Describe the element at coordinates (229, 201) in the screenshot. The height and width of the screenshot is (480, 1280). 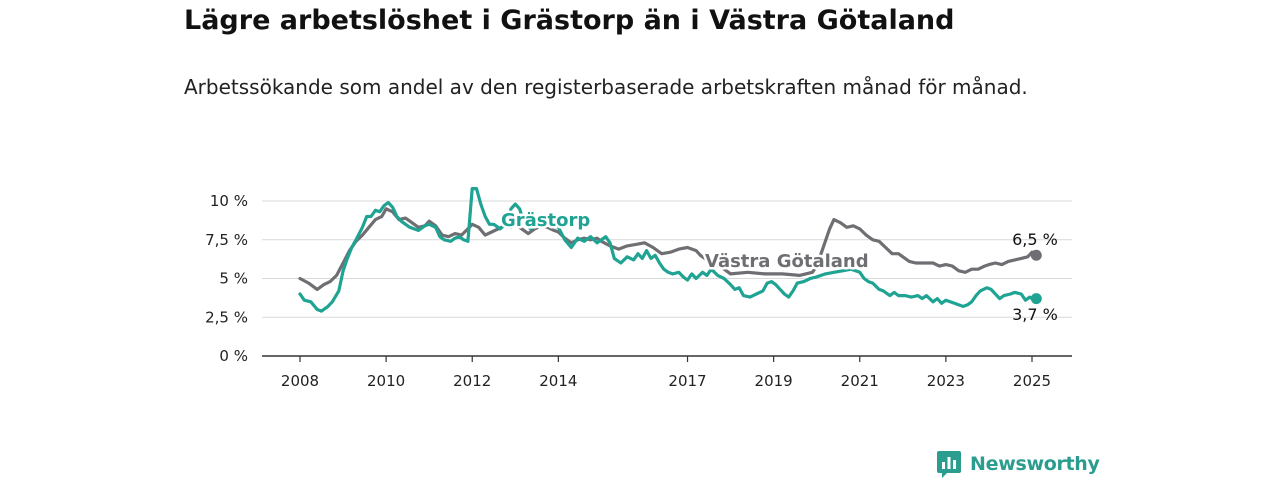
I see `y-tick-label: 10 %` at that location.